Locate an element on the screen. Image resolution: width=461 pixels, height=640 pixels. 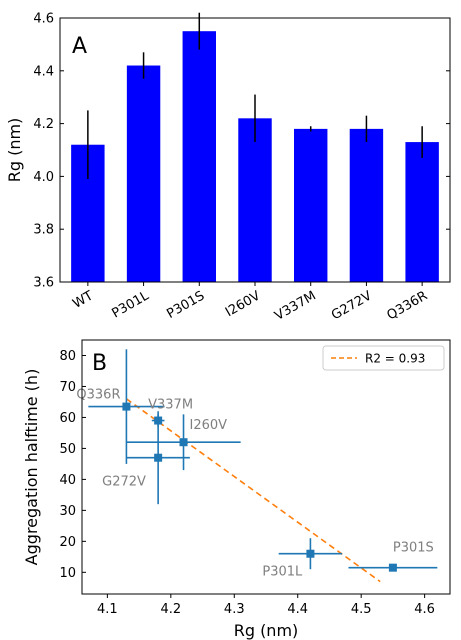
point-label-V337M: V337M is located at coordinates (170, 405).